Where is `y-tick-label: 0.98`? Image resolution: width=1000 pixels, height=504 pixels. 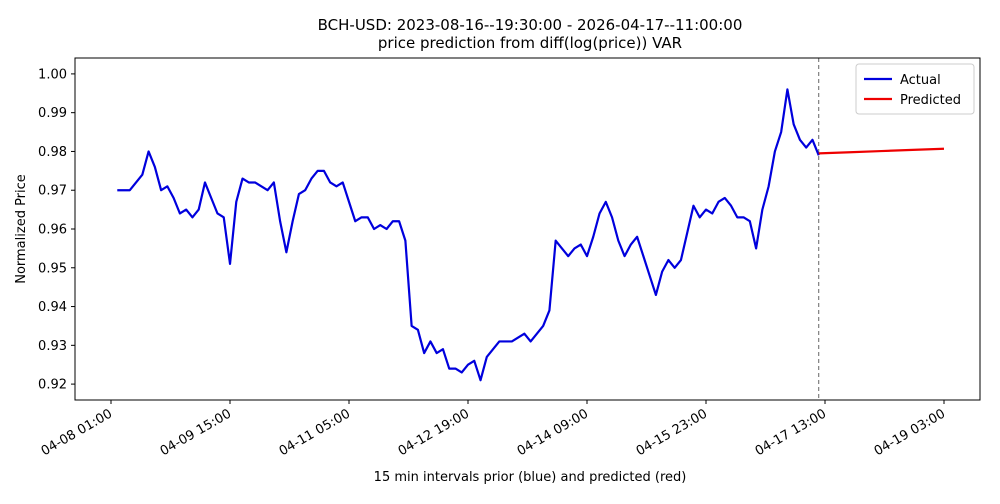 y-tick-label: 0.98 is located at coordinates (52, 152).